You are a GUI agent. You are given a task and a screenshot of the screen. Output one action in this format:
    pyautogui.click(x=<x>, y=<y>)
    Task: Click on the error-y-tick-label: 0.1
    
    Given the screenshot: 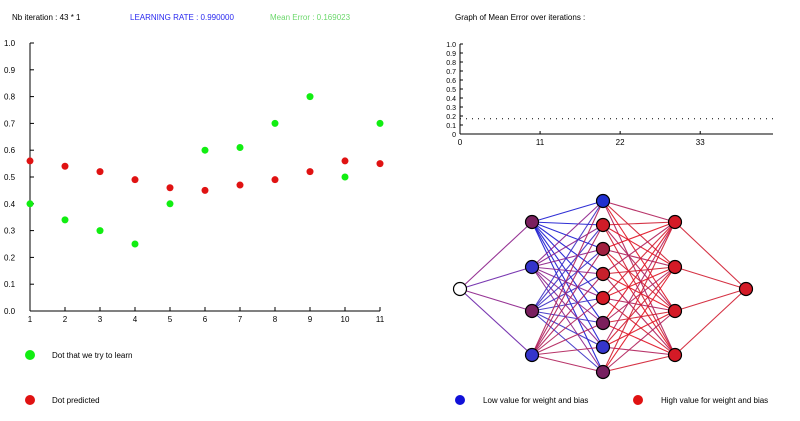 What is the action you would take?
    pyautogui.click(x=451, y=126)
    